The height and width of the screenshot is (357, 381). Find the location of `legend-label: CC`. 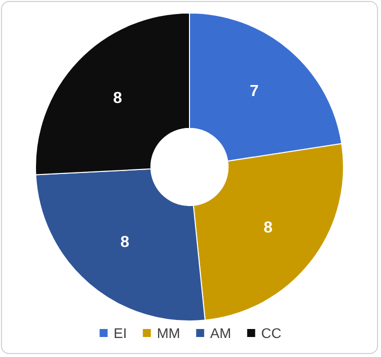

legend-label: CC is located at coordinates (271, 333).